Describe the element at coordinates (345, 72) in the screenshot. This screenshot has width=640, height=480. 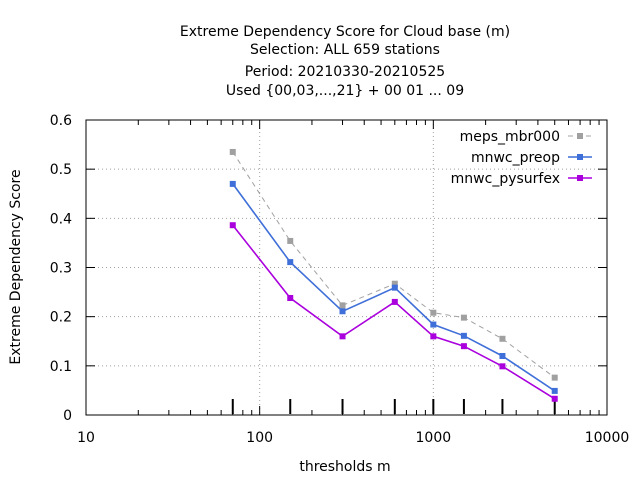
I see `title-line-3: Period: 20210330-20210525` at that location.